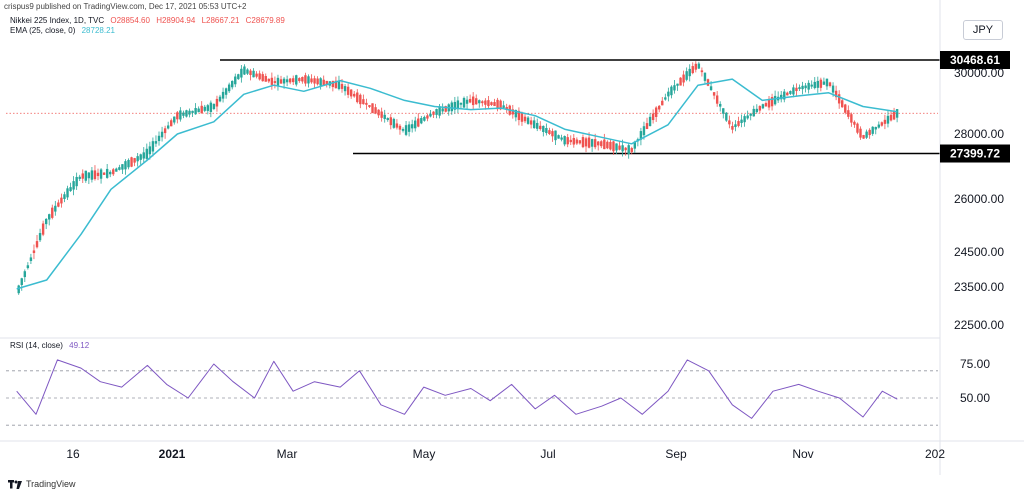  What do you see at coordinates (979, 73) in the screenshot?
I see `price-tick-label: 30000.00` at bounding box center [979, 73].